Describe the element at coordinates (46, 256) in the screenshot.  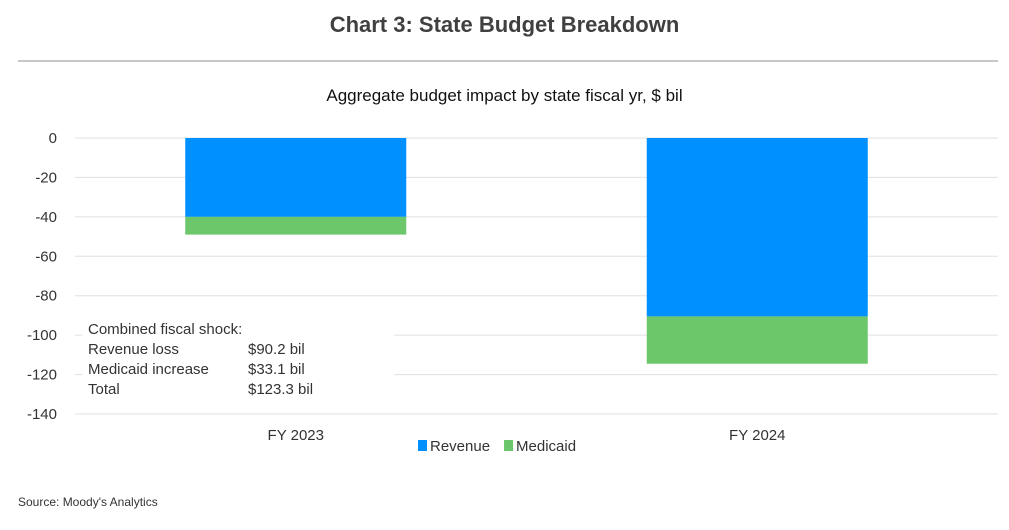
I see `y-tick-label: -60` at that location.